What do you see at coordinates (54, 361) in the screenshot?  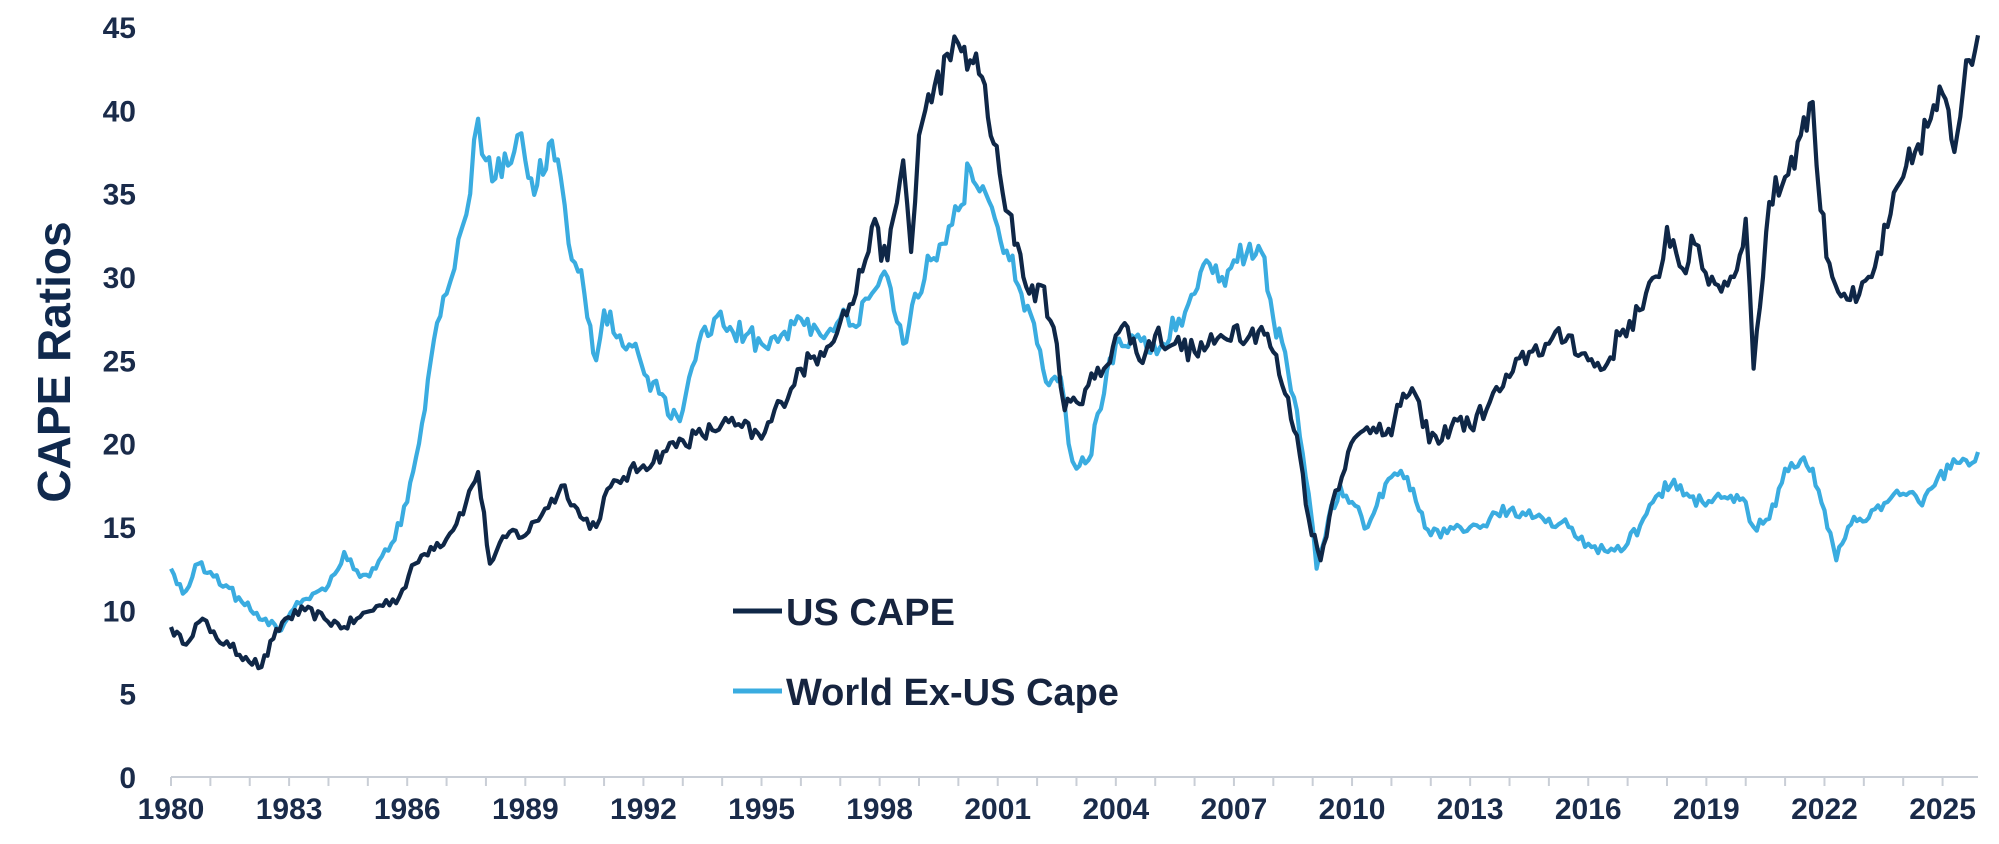 I see `y-axis-title: CAPE Ratios` at bounding box center [54, 361].